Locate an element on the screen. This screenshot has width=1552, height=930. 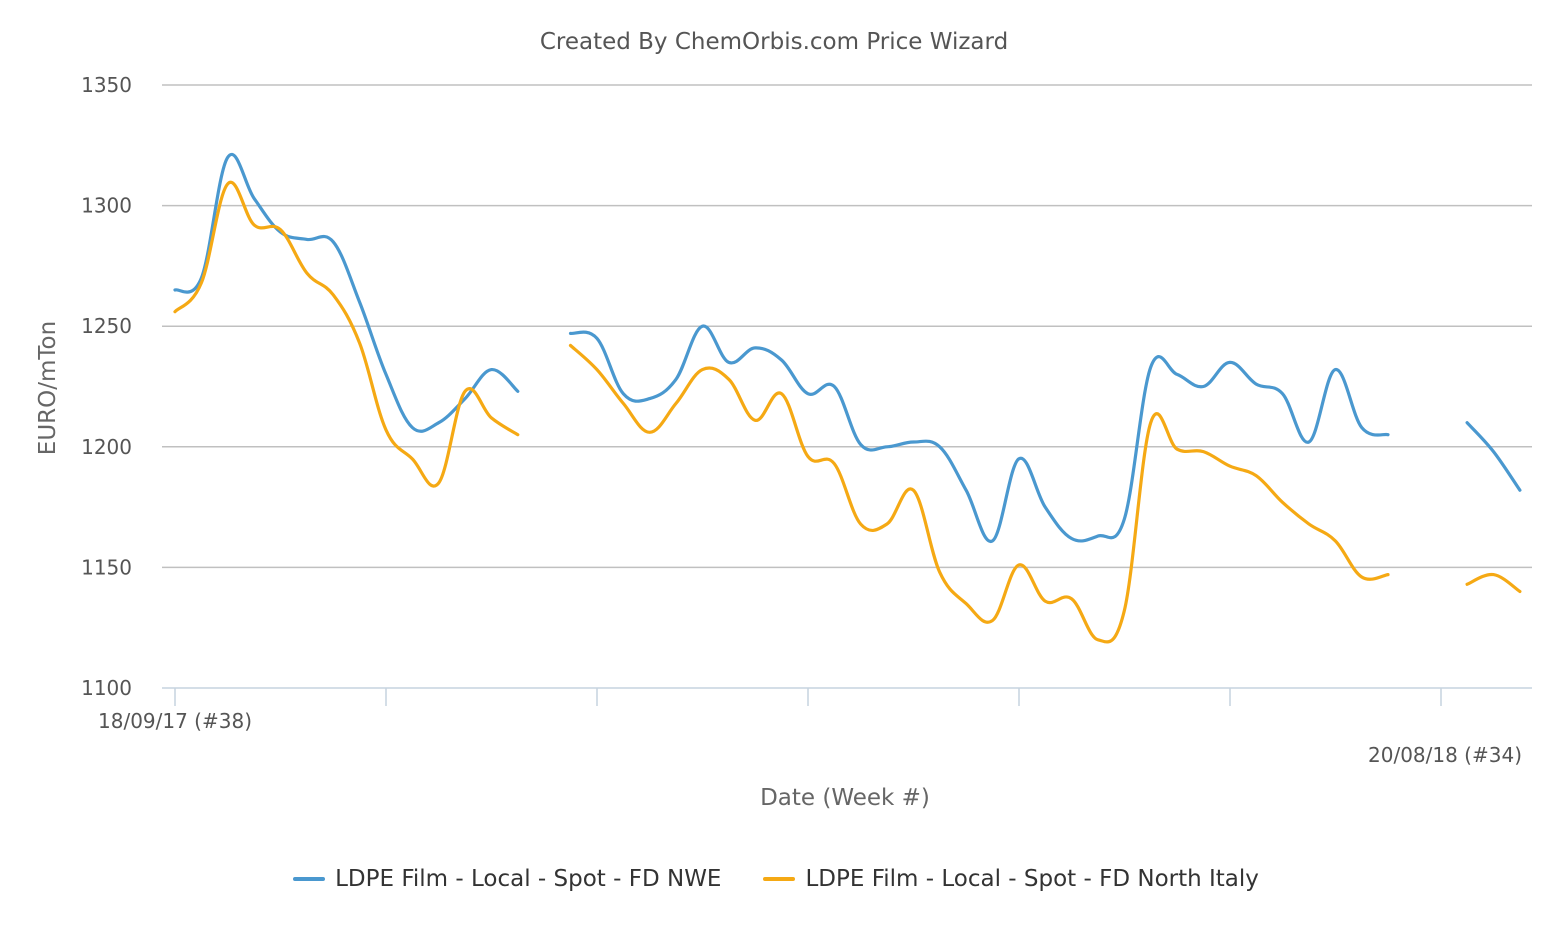
y-axis-title: EURO/mTon is located at coordinates (48, 388).